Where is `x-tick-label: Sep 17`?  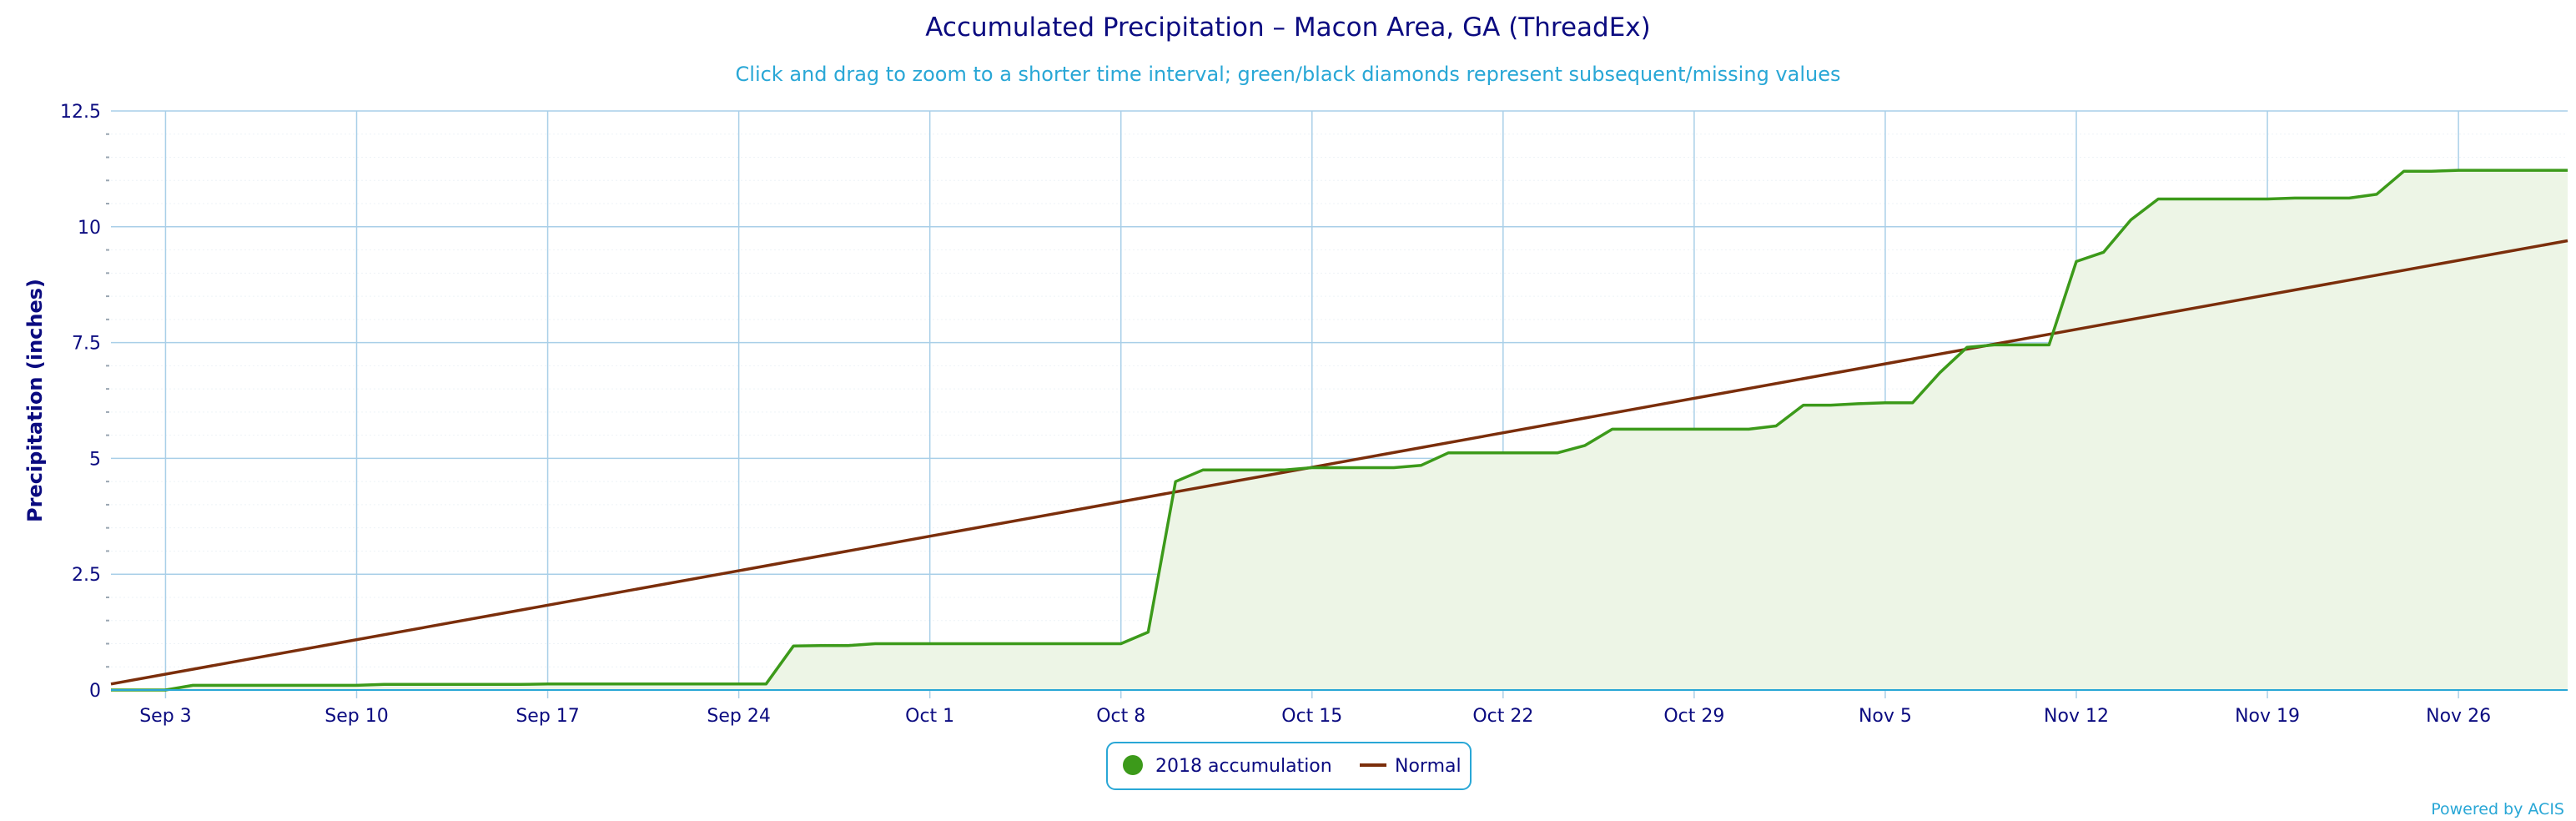 x-tick-label: Sep 17 is located at coordinates (547, 717).